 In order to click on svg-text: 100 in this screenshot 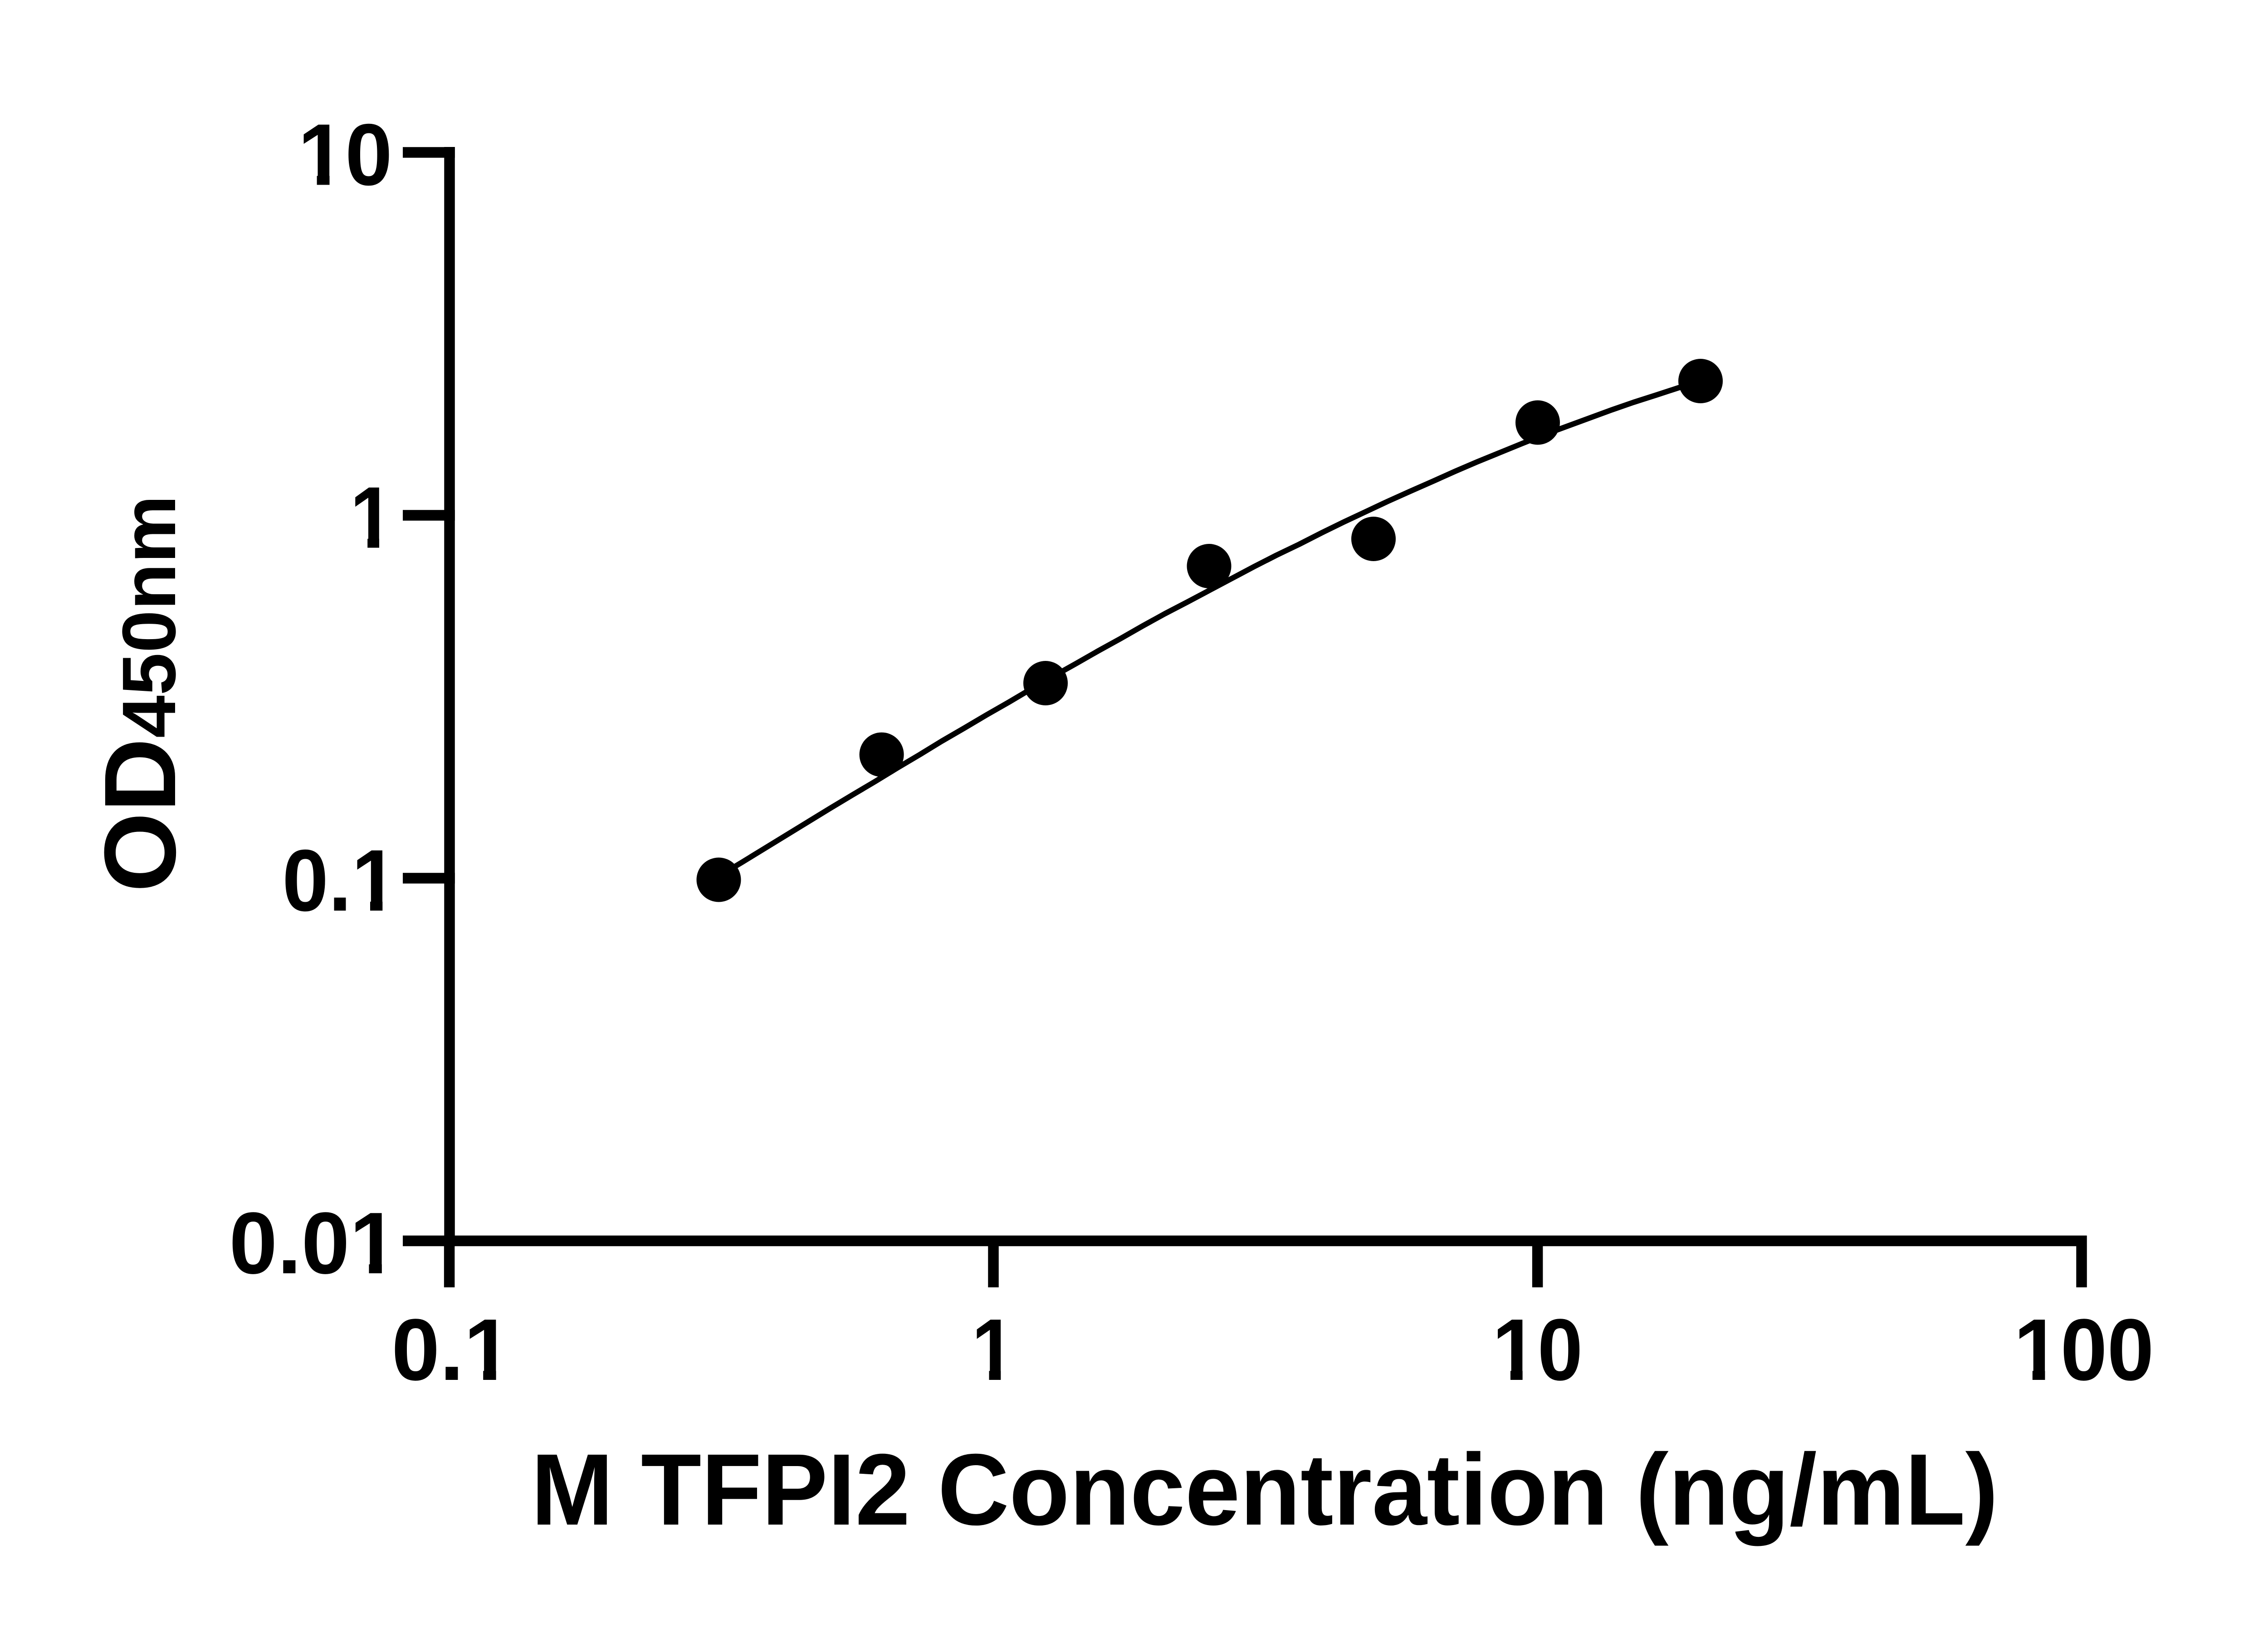, I will do `click(2084, 1350)`.